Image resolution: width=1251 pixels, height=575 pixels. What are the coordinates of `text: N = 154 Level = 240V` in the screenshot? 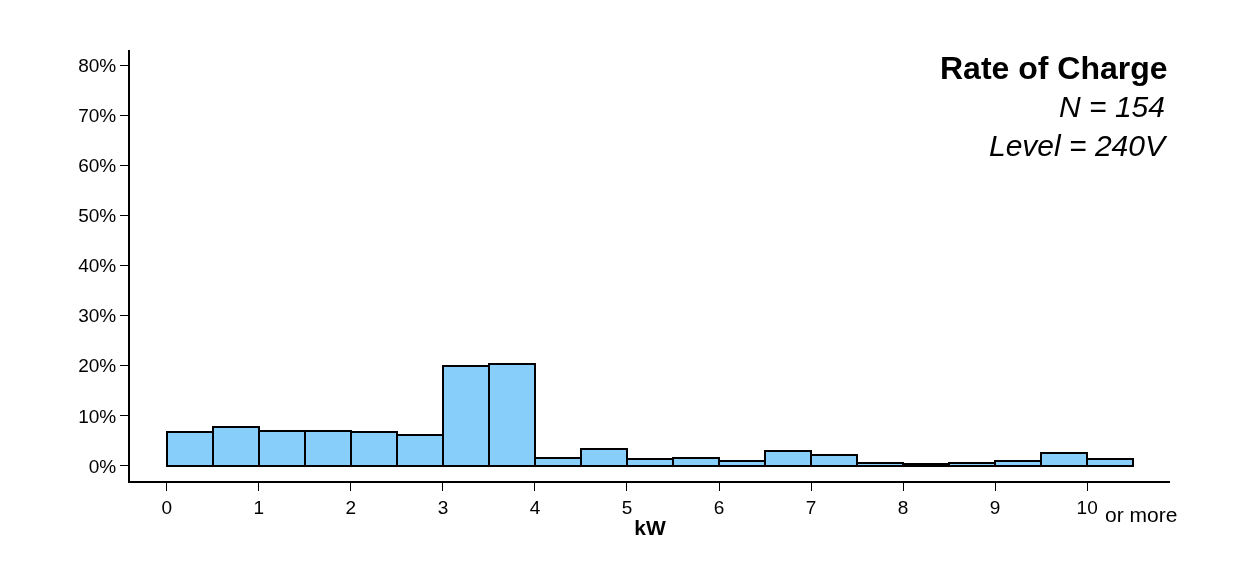 It's located at (1078, 126).